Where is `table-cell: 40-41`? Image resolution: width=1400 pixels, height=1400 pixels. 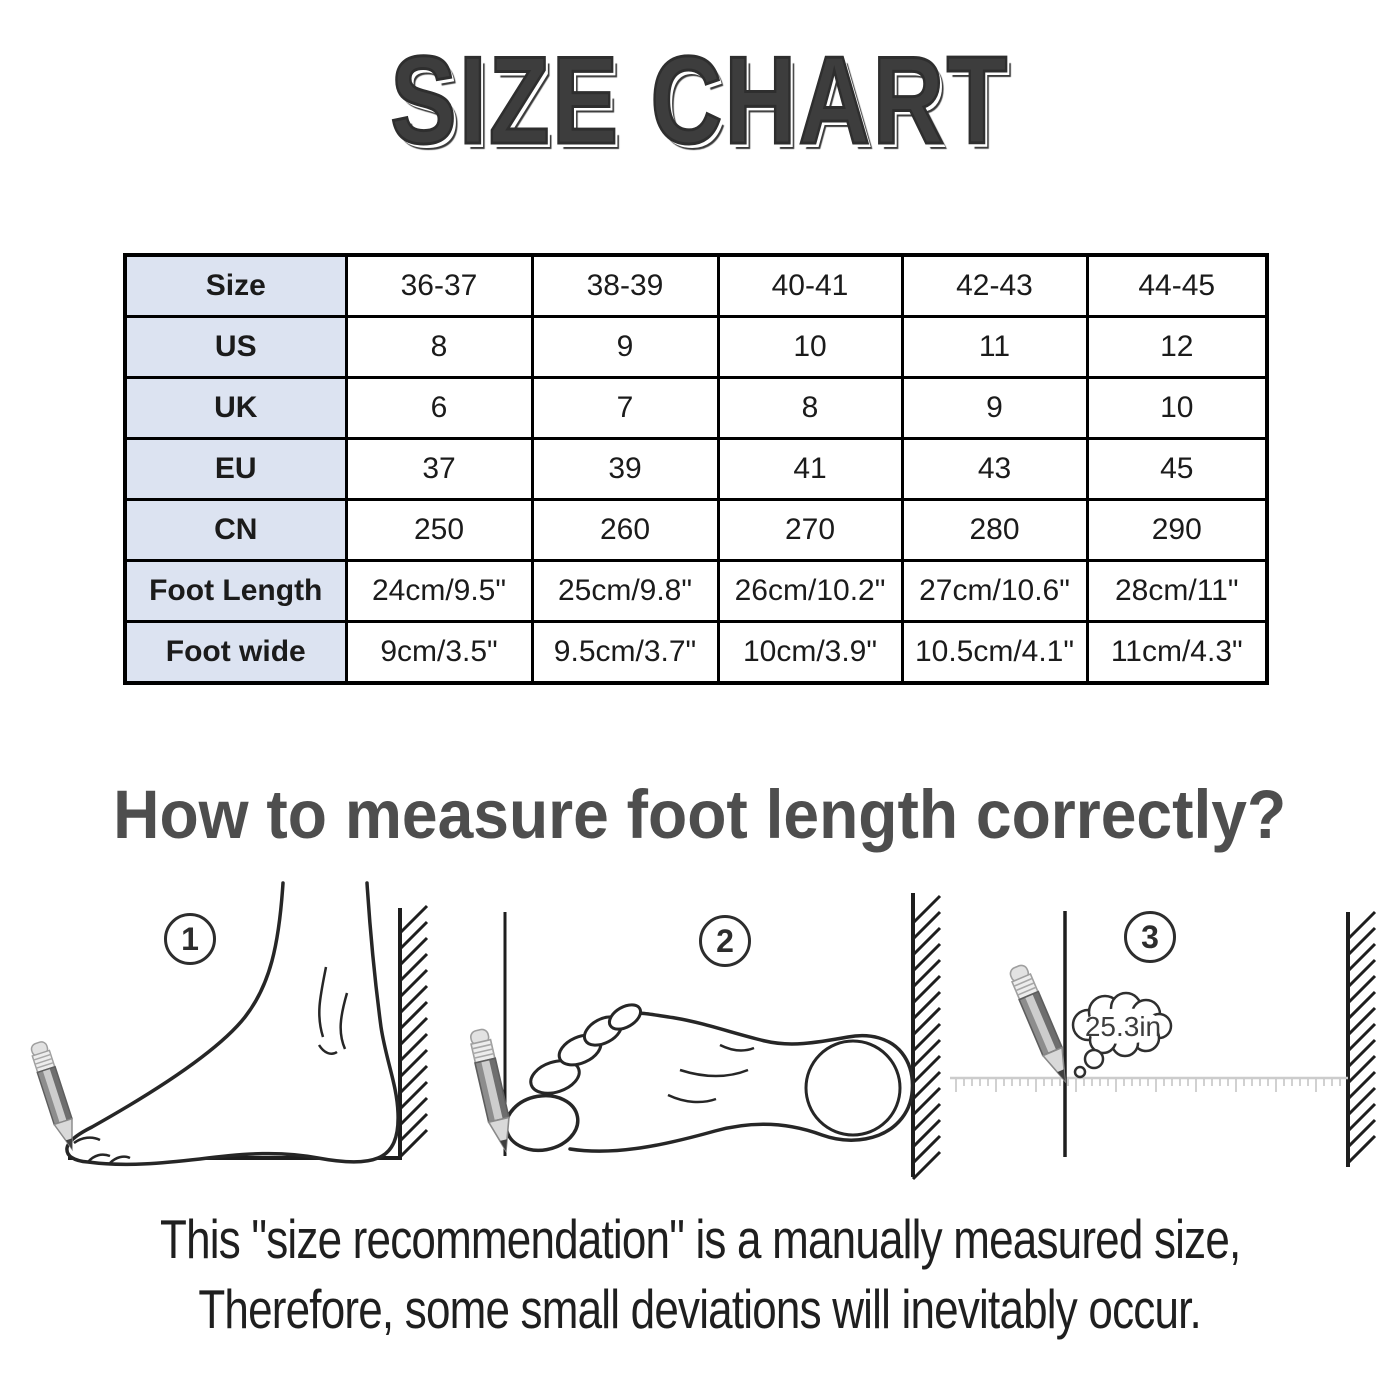 table-cell: 40-41 is located at coordinates (810, 286).